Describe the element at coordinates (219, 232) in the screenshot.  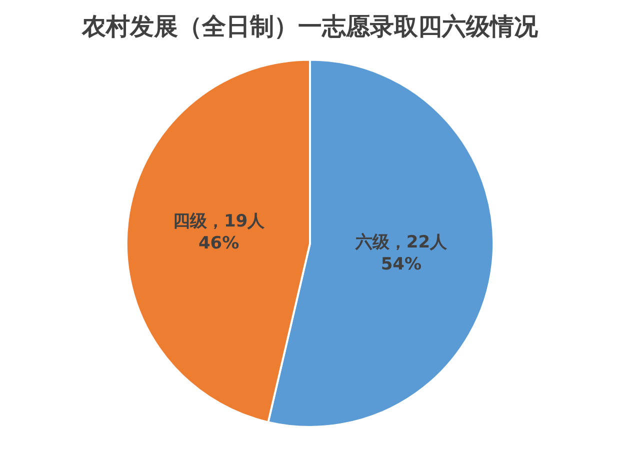
I see `slice-label: 四级，19人 46%` at that location.